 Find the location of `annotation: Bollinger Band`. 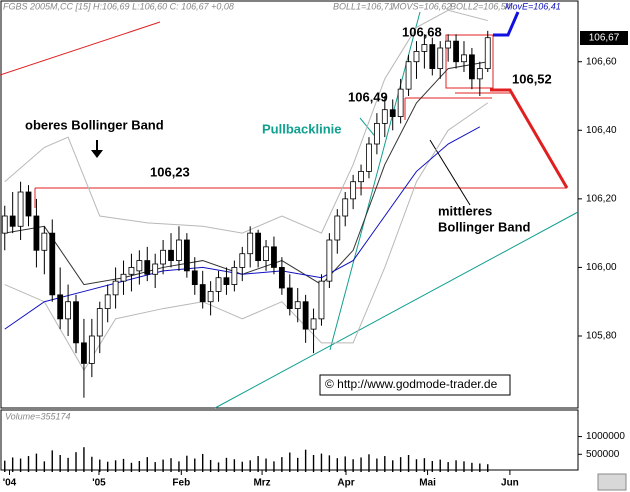

annotation: Bollinger Band is located at coordinates (484, 226).